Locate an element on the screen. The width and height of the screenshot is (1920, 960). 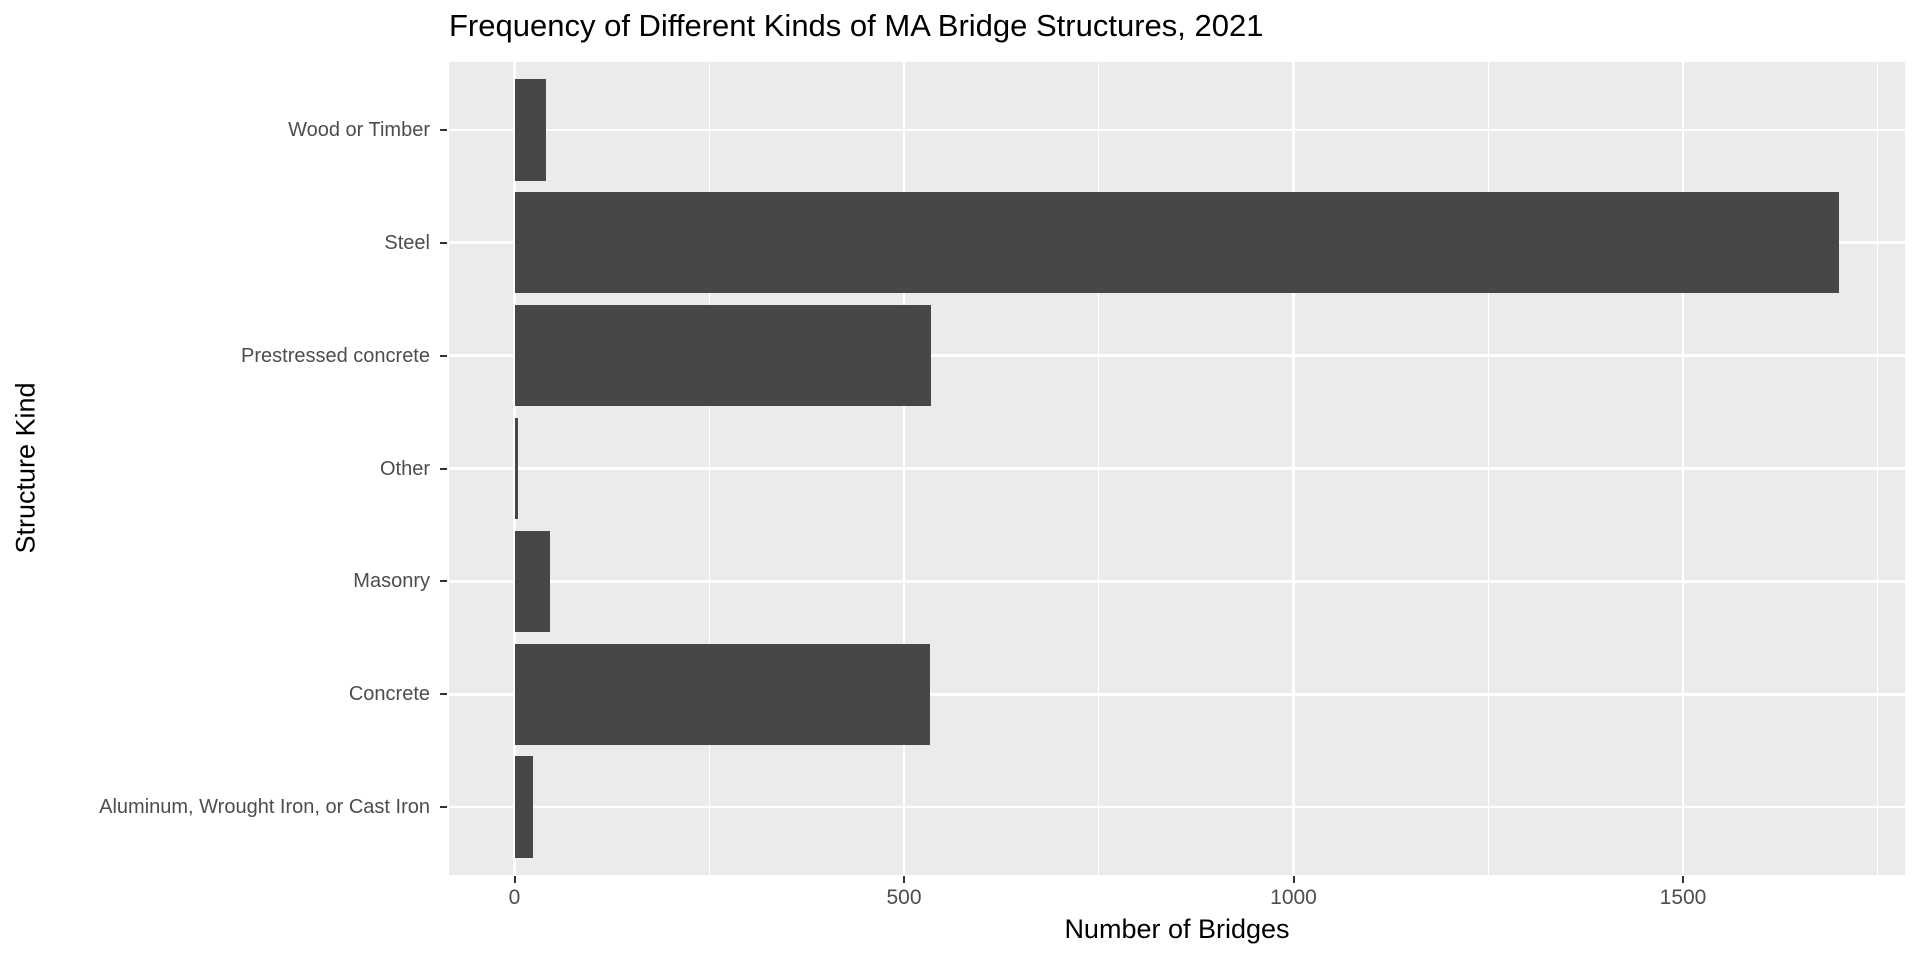
x-axis-title: Number of Bridges is located at coordinates (1177, 929).